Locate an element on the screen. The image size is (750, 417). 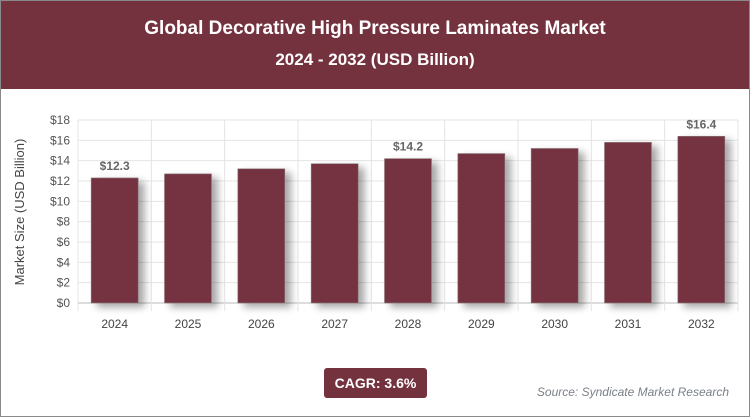
bar-2031 is located at coordinates (628, 223).